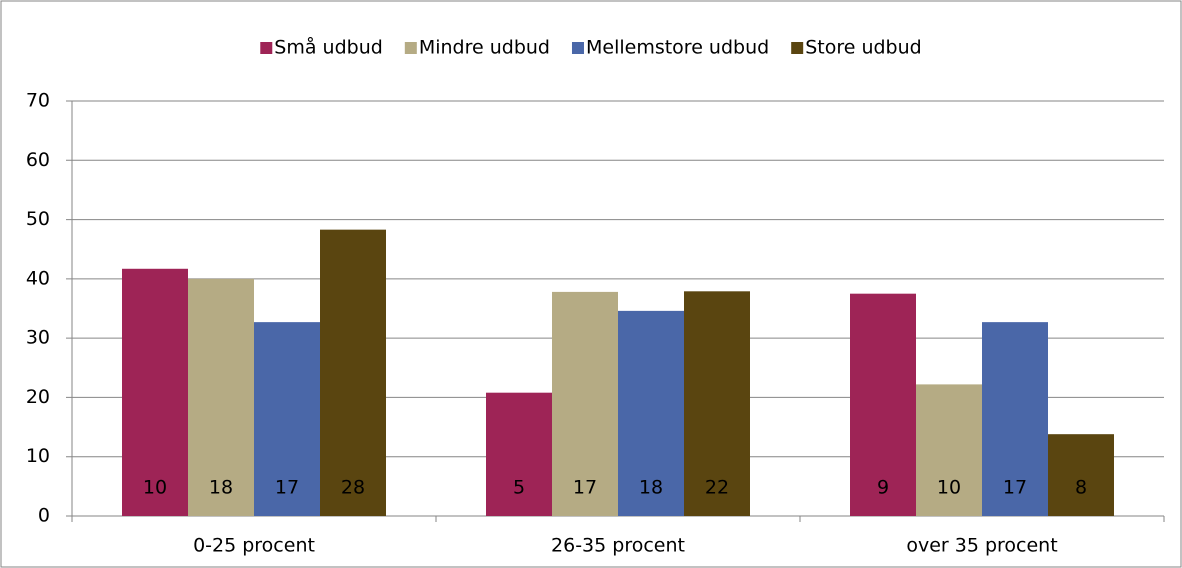 Image resolution: width=1182 pixels, height=568 pixels. I want to click on legend-label: Mellemstore udbud, so click(677, 48).